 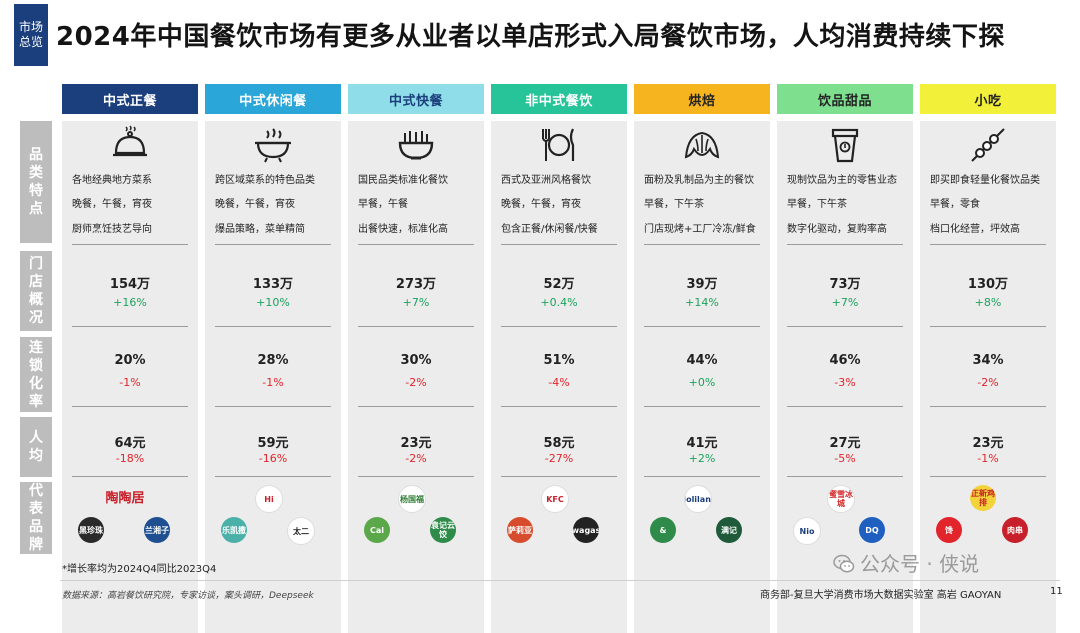 I want to click on brand-logo: 满记, so click(x=729, y=530).